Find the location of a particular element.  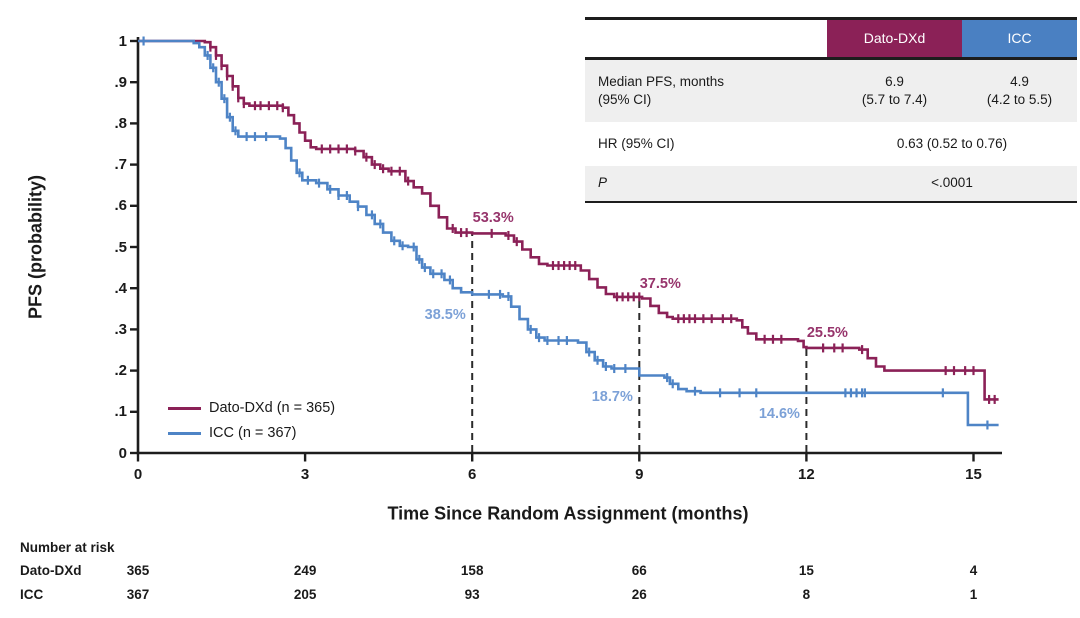

legend-item-icc: ICC (n = 367) is located at coordinates (251, 433).